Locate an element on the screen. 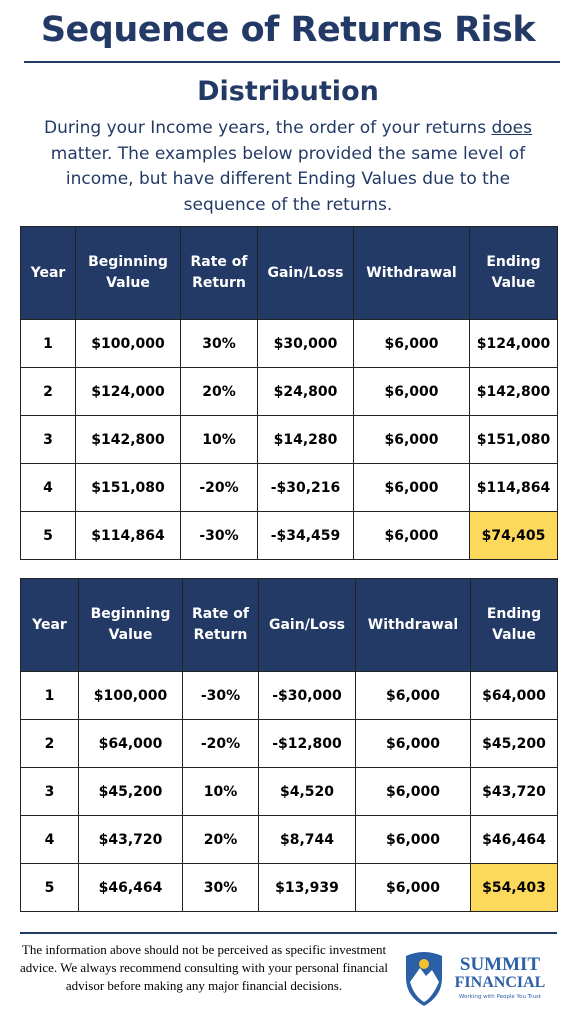 The image size is (576, 1024). table-cell: $14,280 is located at coordinates (305, 439).